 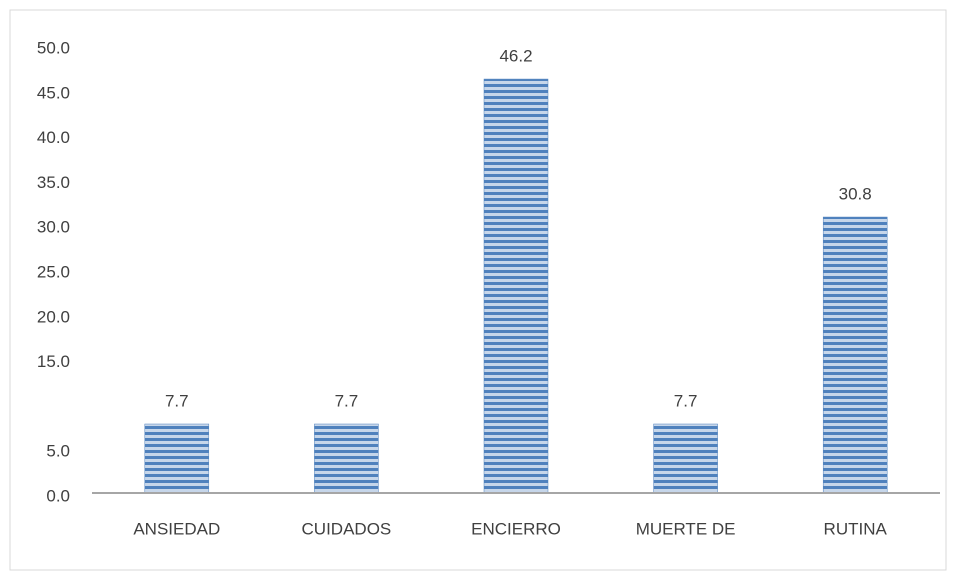 What do you see at coordinates (347, 528) in the screenshot?
I see `x-tick-label: CUIDADOS` at bounding box center [347, 528].